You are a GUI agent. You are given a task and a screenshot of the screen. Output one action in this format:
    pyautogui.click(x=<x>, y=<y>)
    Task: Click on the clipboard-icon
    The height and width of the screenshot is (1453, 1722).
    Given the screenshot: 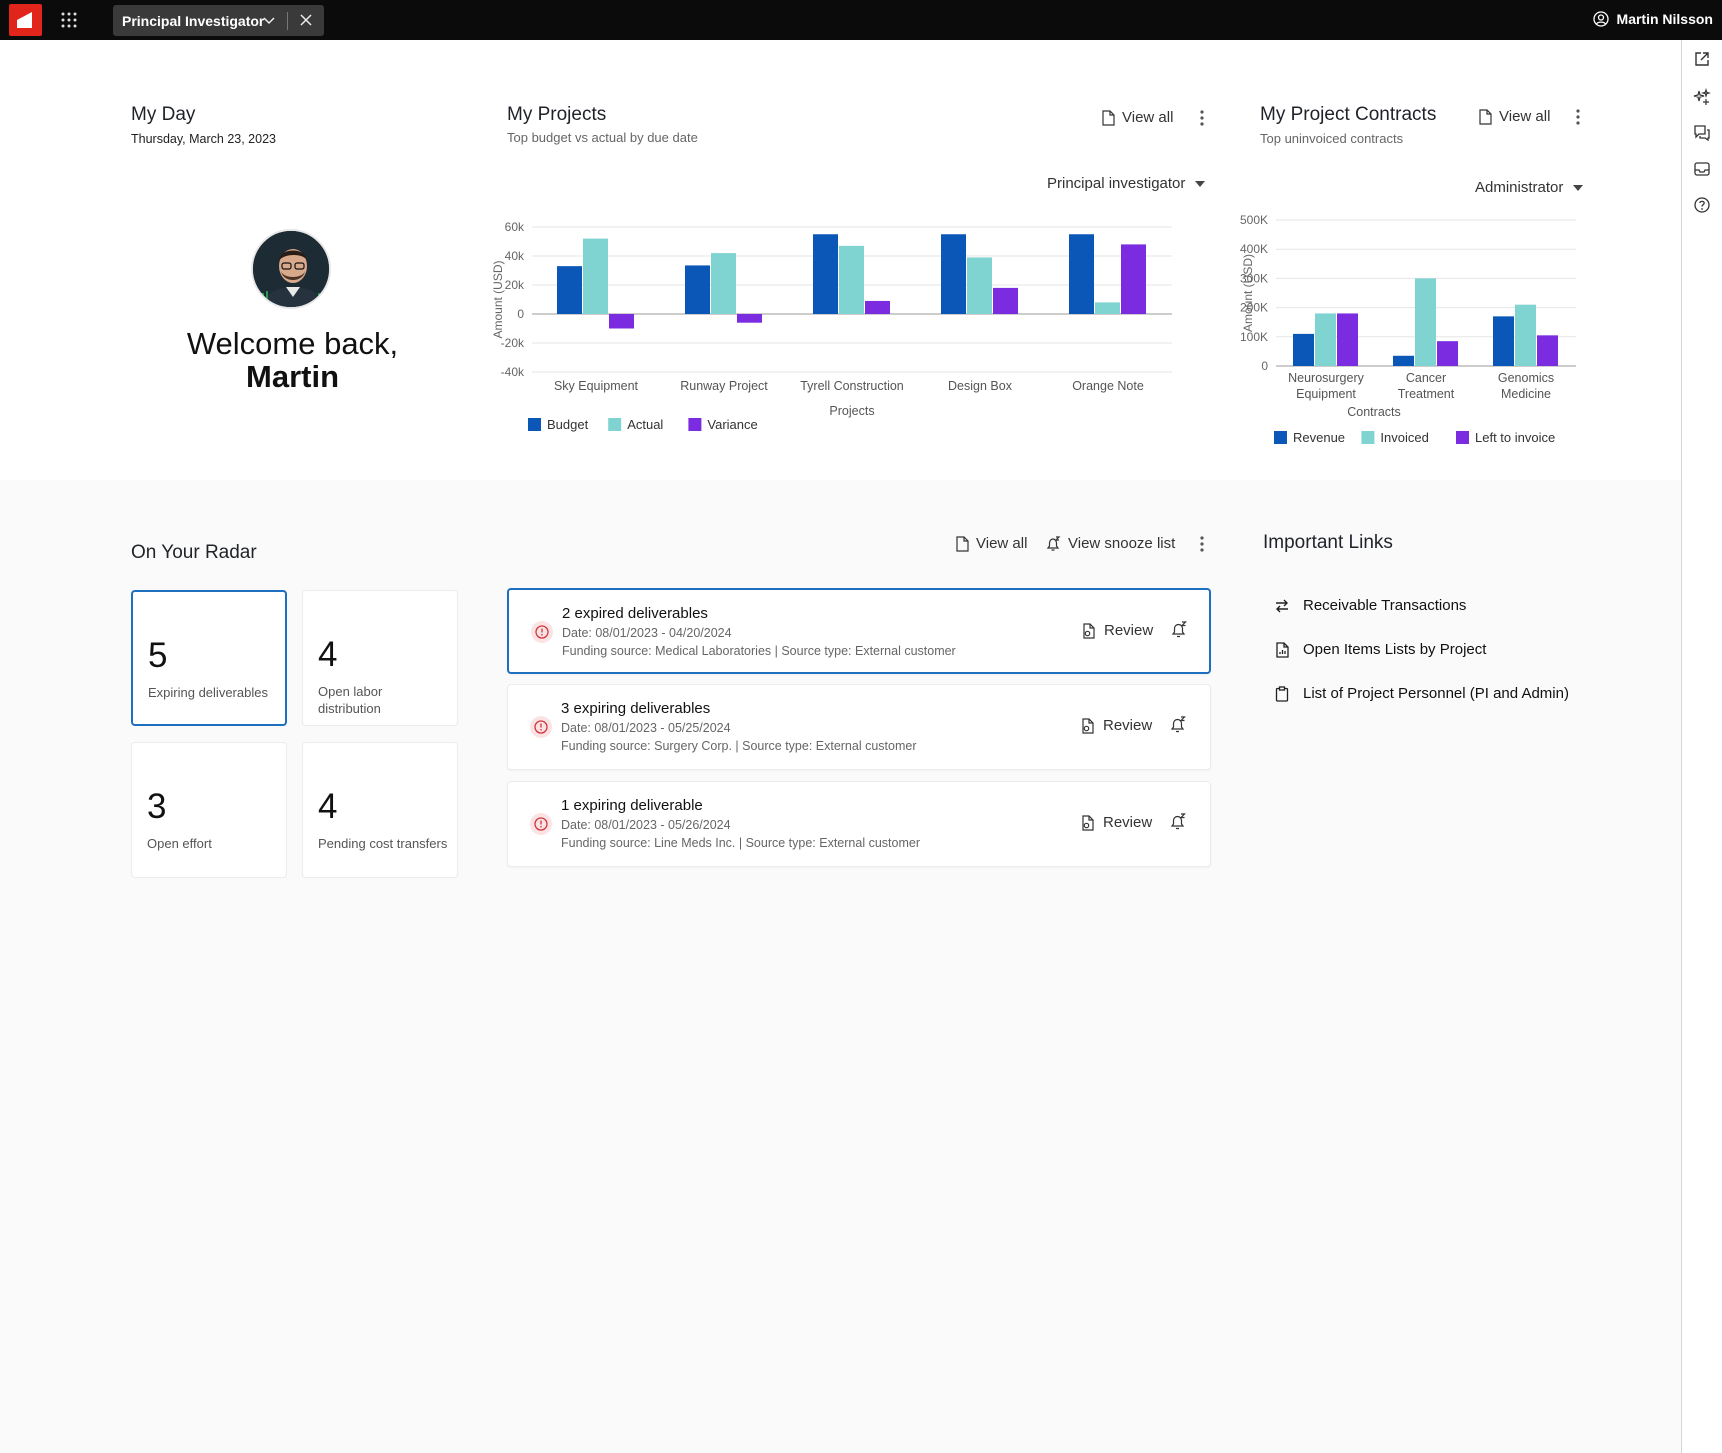 What is the action you would take?
    pyautogui.click(x=1282, y=693)
    